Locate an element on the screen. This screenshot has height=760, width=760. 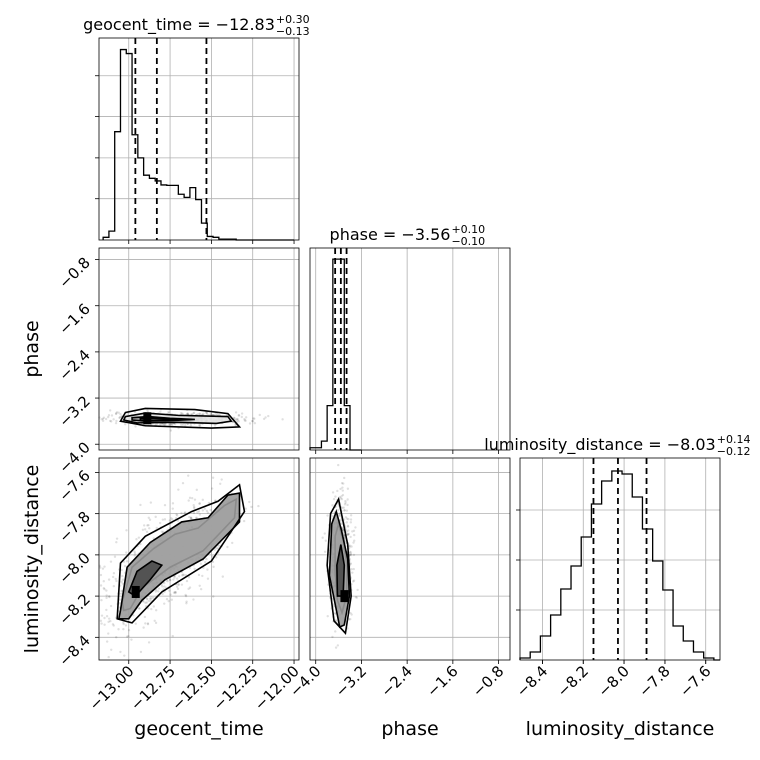
y-axis-title-2: luminosity_distance is located at coordinates (32, 559).